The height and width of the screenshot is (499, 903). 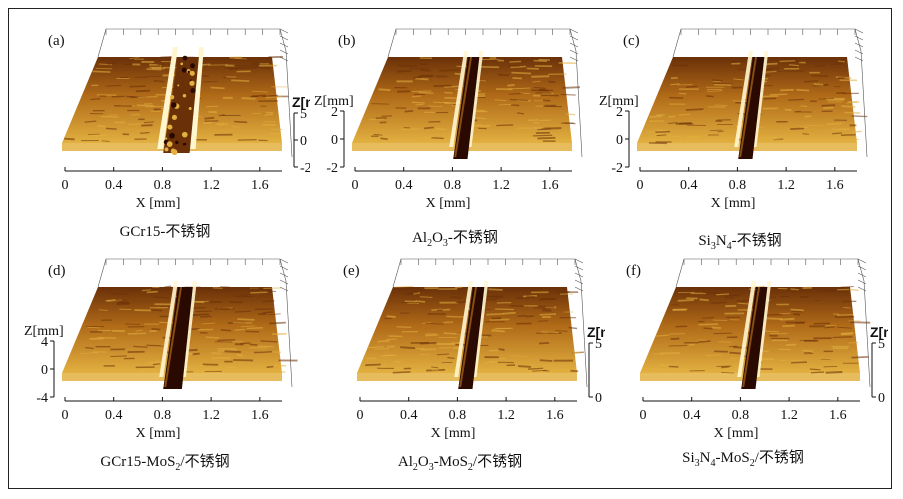 What do you see at coordinates (351, 271) in the screenshot?
I see `panel-letter: (e)` at bounding box center [351, 271].